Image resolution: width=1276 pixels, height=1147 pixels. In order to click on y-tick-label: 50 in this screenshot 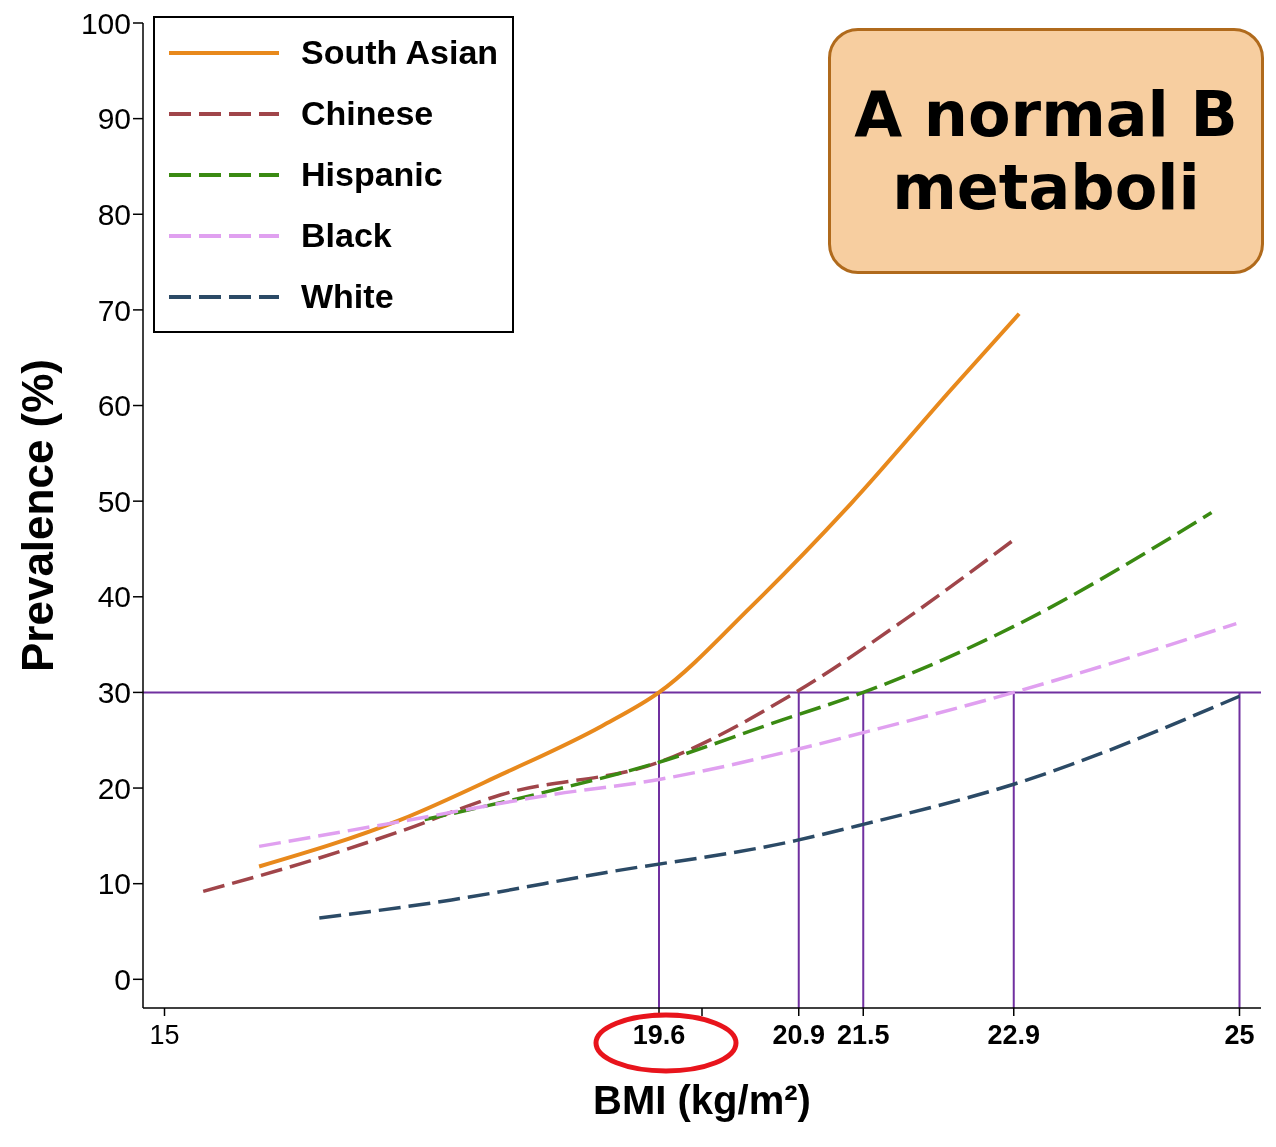, I will do `click(114, 501)`.